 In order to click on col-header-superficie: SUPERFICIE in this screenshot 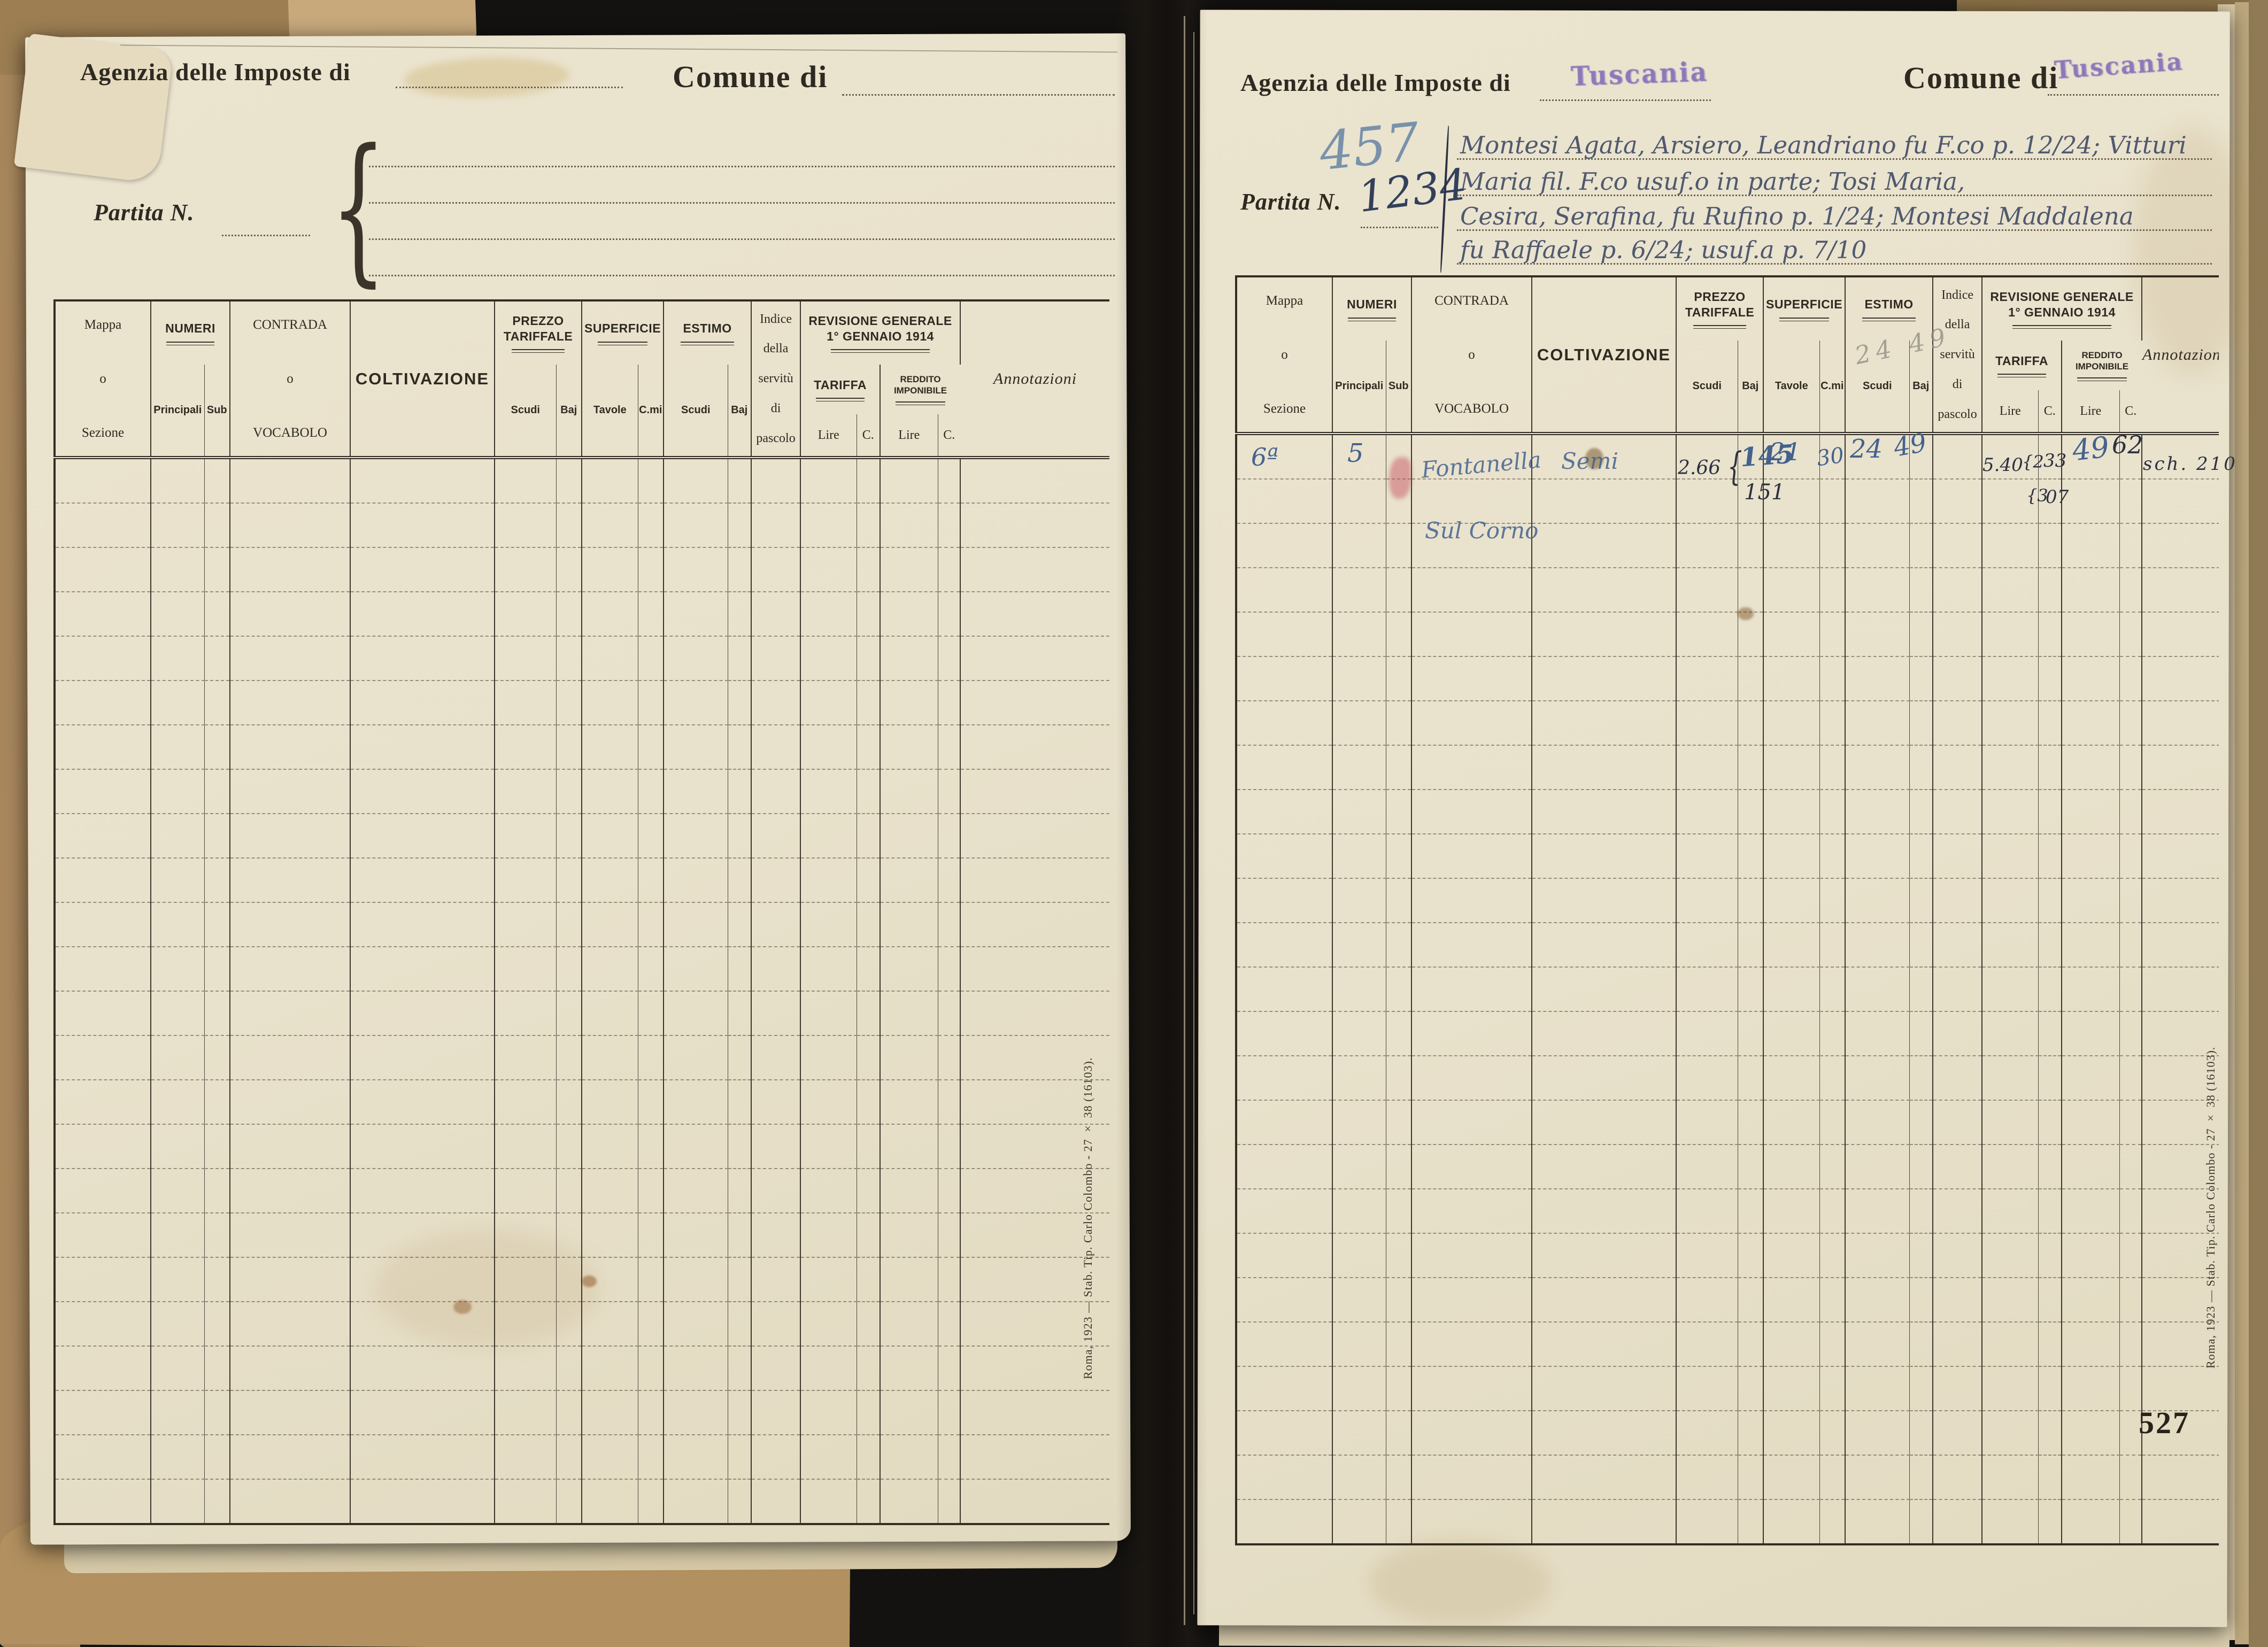, I will do `click(1805, 308)`.